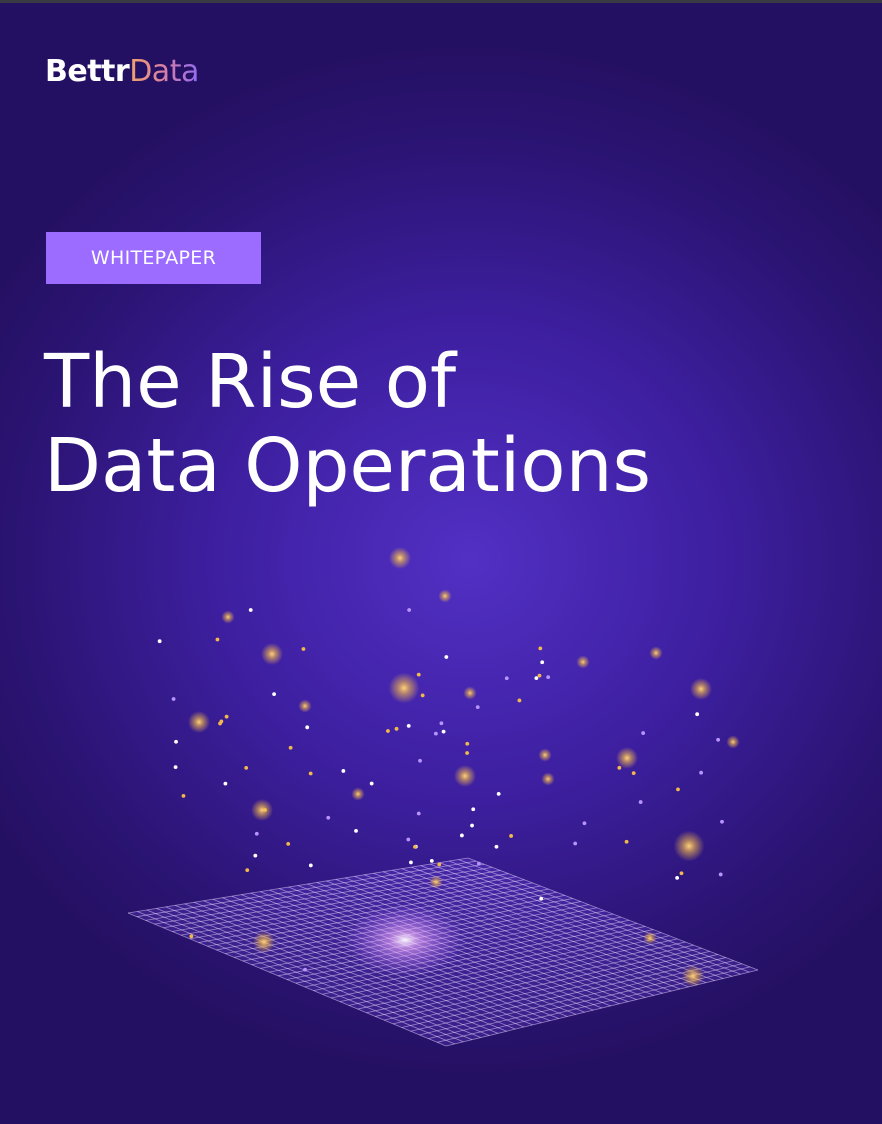  What do you see at coordinates (250, 382) in the screenshot?
I see `title-line-1: The Rise of` at bounding box center [250, 382].